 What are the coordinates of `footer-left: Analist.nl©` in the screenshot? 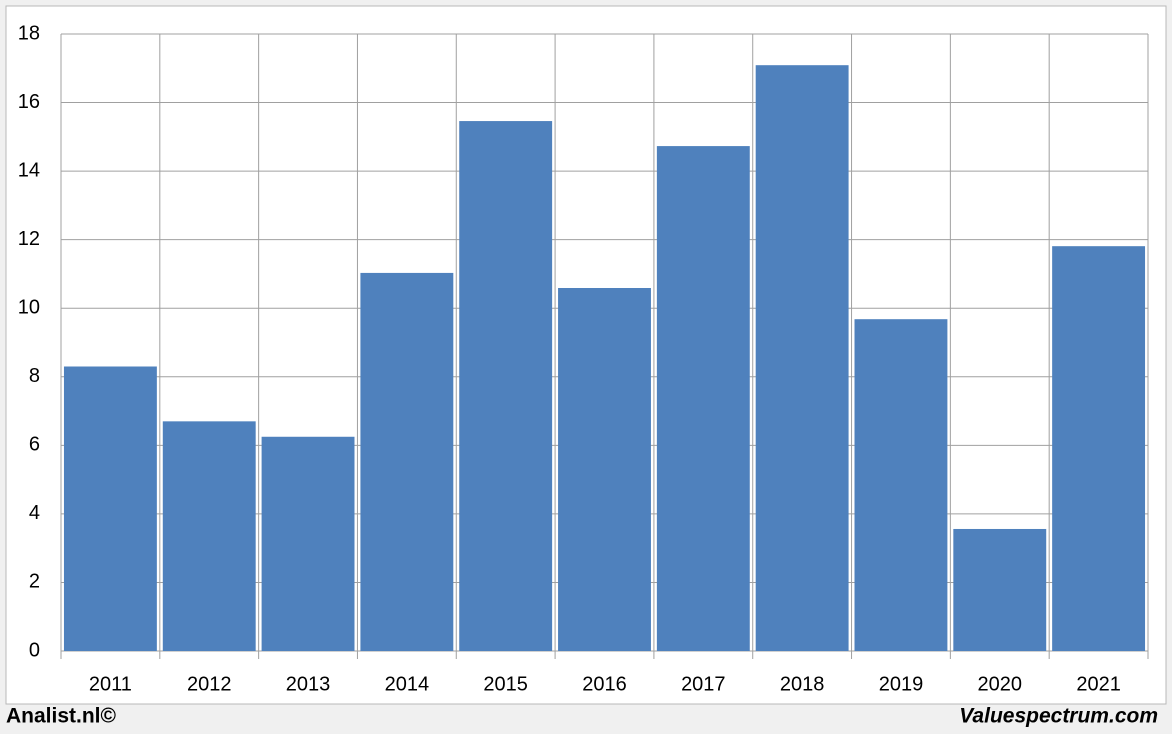 It's located at (61, 716).